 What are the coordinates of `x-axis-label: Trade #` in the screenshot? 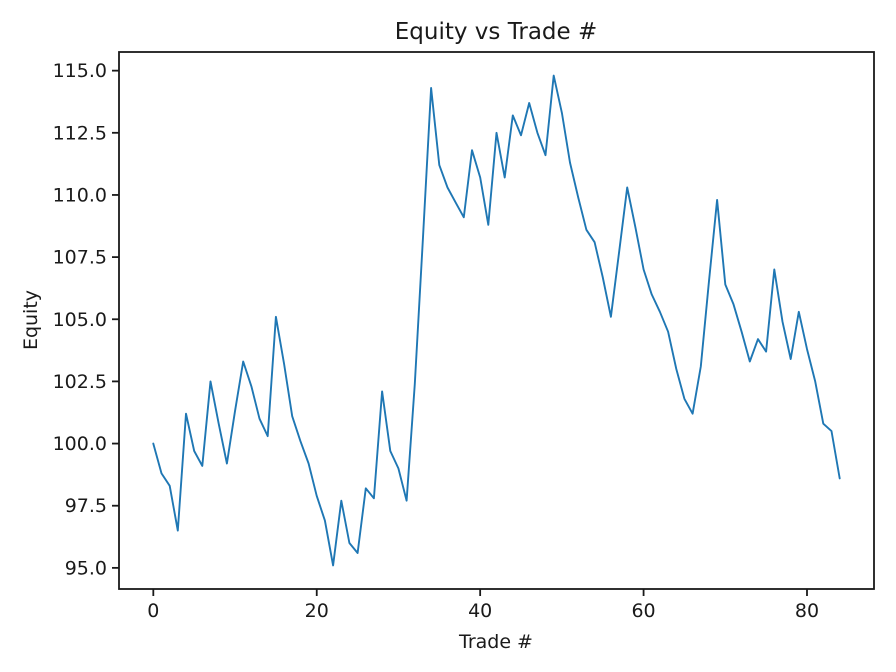 It's located at (495, 642).